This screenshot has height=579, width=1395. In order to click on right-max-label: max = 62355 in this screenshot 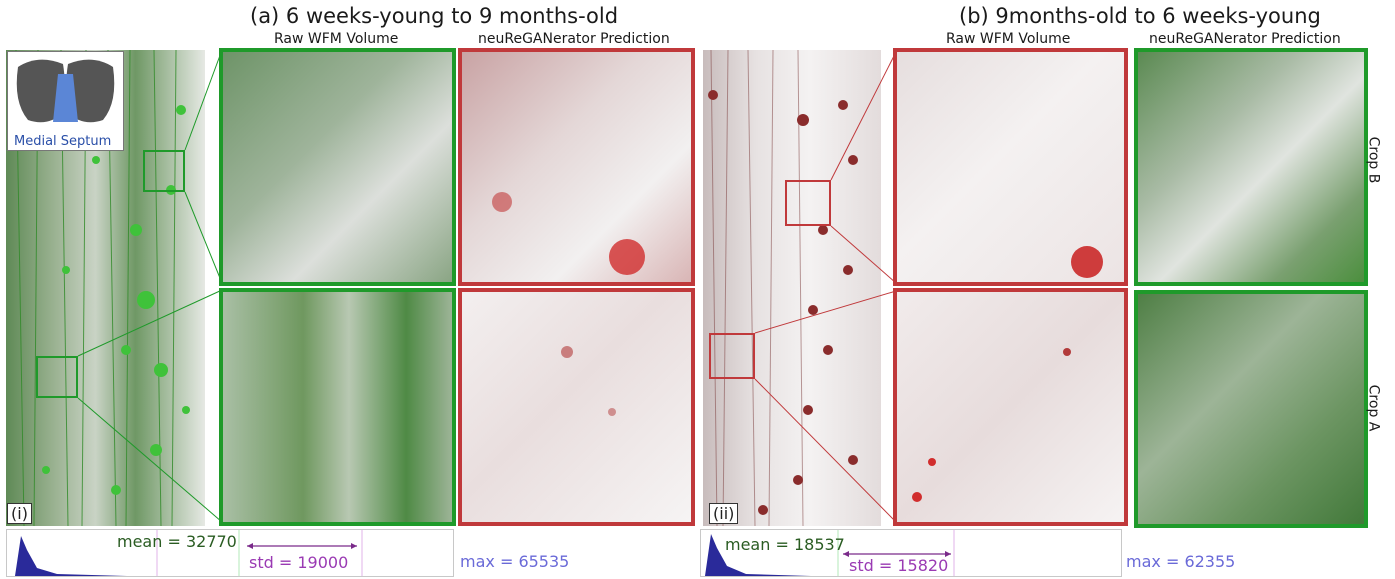, I will do `click(1181, 561)`.